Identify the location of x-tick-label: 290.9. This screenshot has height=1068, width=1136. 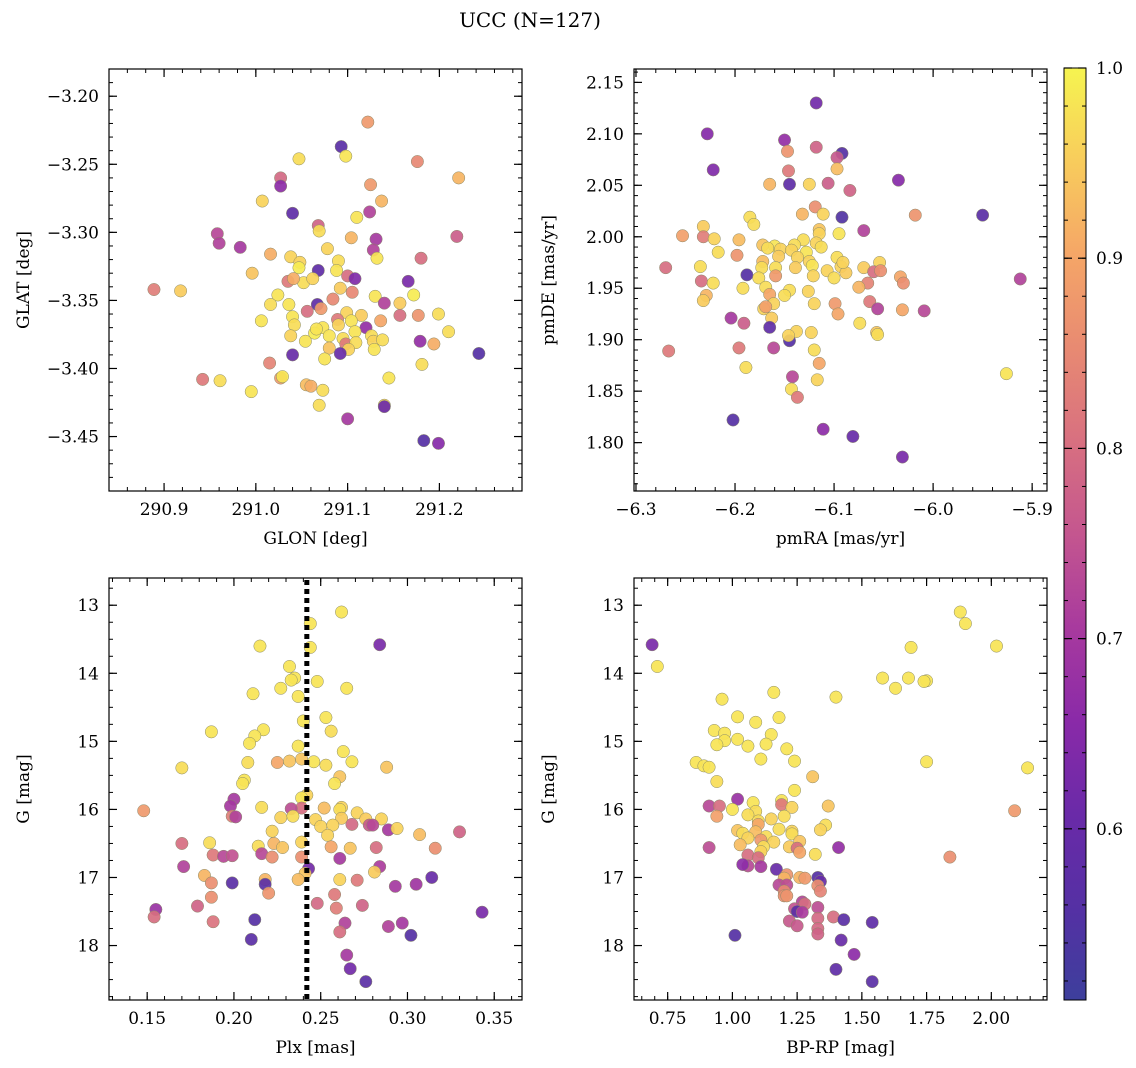
(164, 510).